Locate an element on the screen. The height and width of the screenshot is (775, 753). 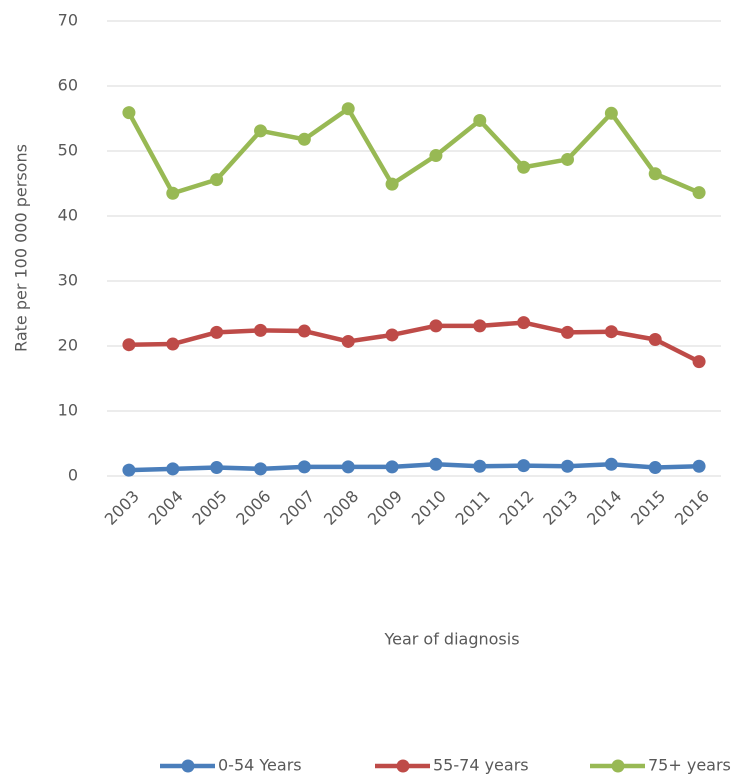
y-tick-label: 50 is located at coordinates (68, 150).